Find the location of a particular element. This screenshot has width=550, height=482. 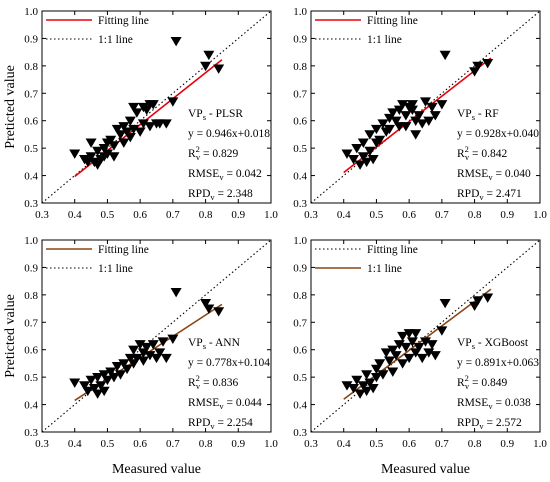

stats-equation: y = 0.891x+0.063 is located at coordinates (498, 363).